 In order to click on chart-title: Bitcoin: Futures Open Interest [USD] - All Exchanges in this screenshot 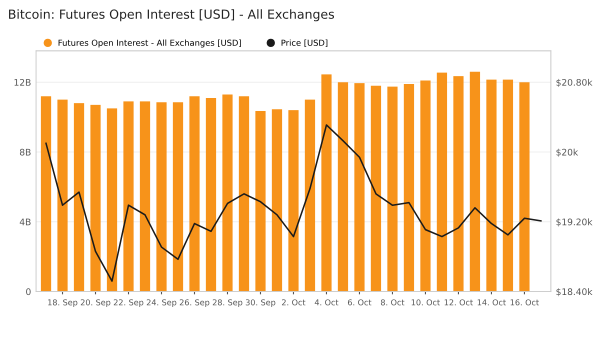, I will do `click(171, 15)`.